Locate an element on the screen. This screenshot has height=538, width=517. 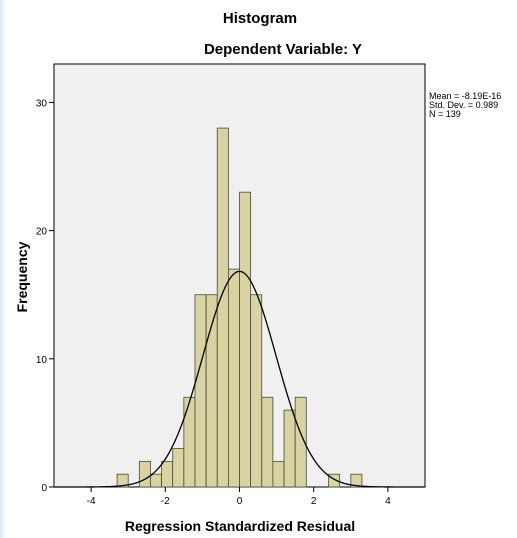
y-axis-label: Frequency is located at coordinates (22, 276).